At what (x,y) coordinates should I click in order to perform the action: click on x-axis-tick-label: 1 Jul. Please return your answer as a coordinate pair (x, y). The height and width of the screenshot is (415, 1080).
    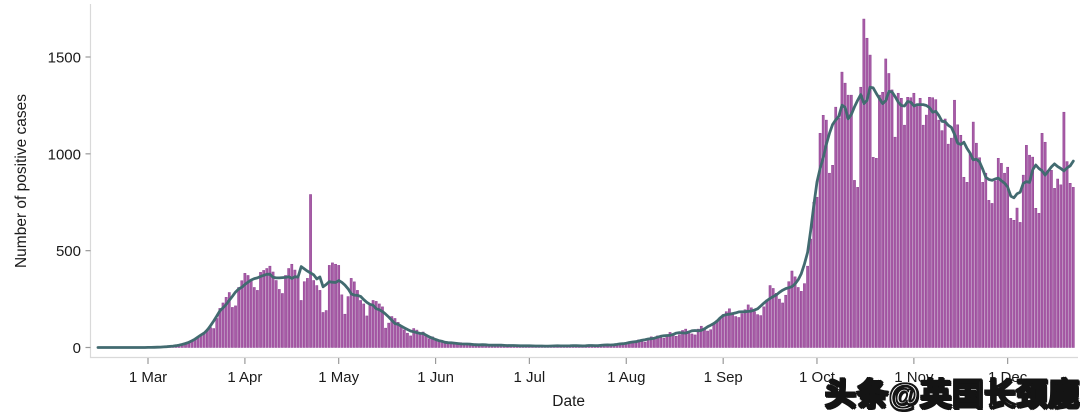
    Looking at the image, I should click on (530, 377).